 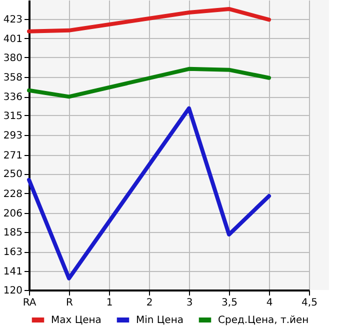 I want to click on x-tick-label: RA, so click(x=29, y=303).